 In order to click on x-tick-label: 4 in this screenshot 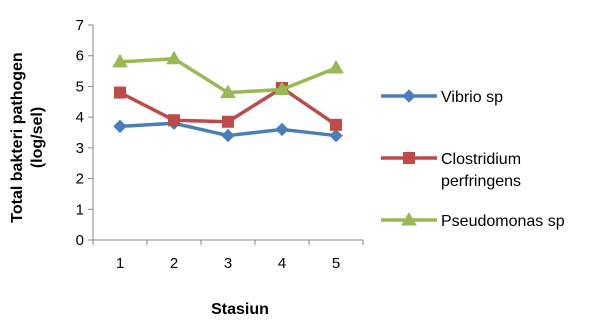, I will do `click(282, 263)`.